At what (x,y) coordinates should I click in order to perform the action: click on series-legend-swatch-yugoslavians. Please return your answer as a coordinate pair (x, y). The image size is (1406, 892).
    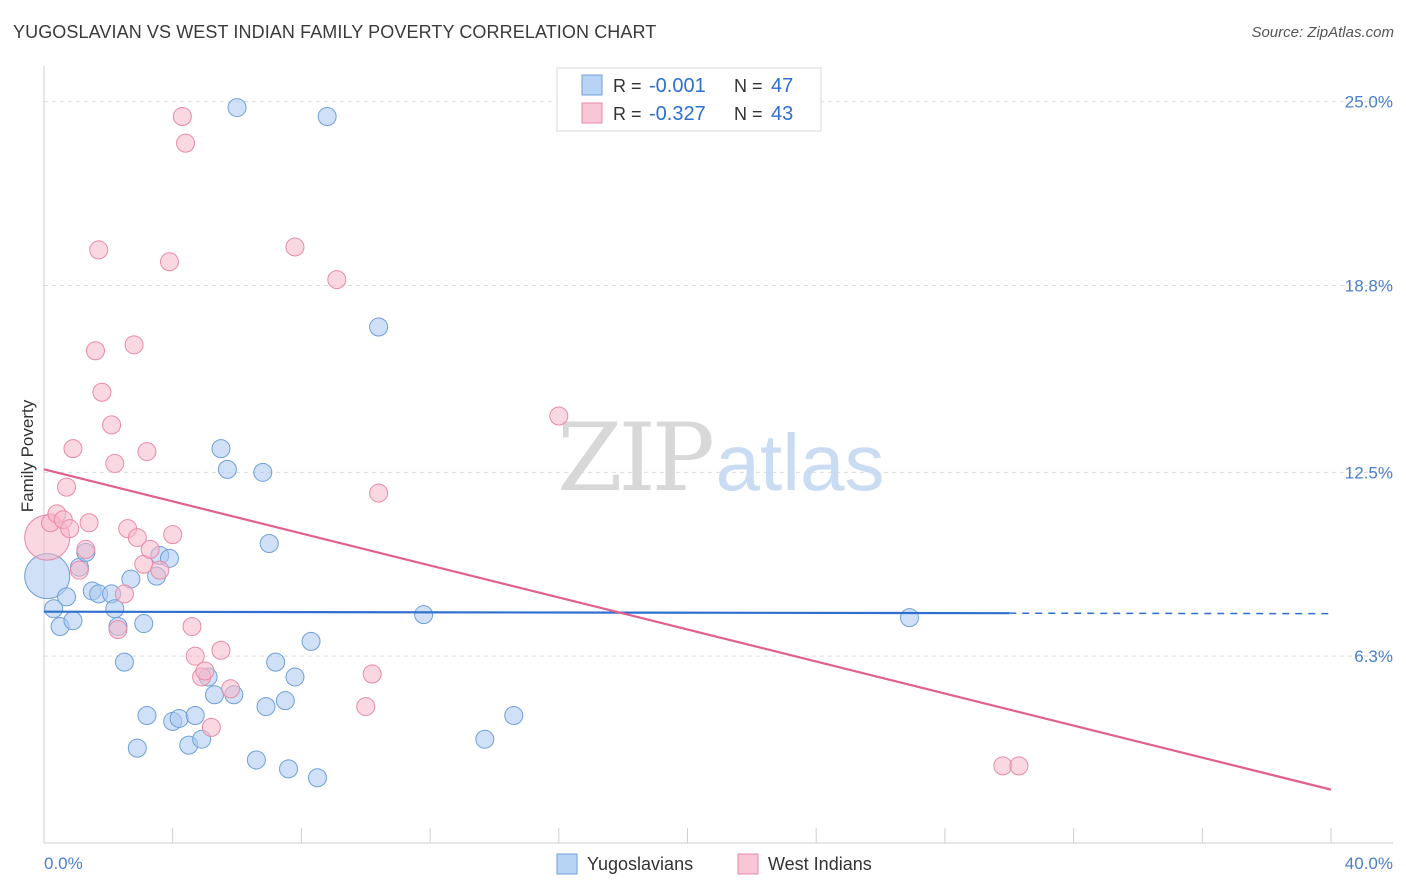
    Looking at the image, I should click on (567, 864).